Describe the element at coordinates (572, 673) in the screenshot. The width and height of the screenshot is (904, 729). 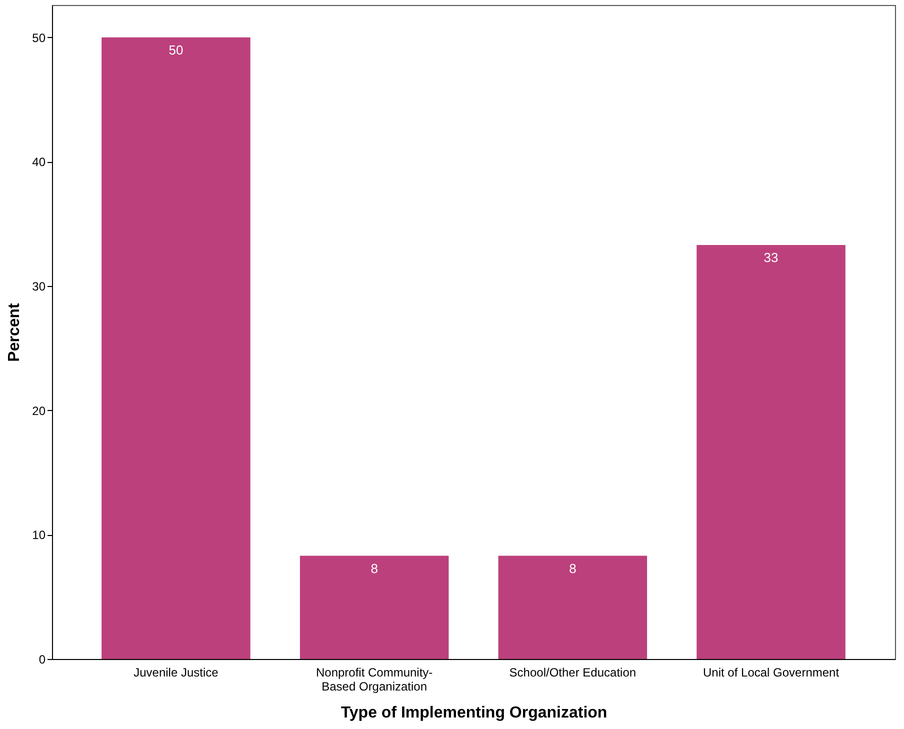
I see `x-tick-label: School/Other Education` at that location.